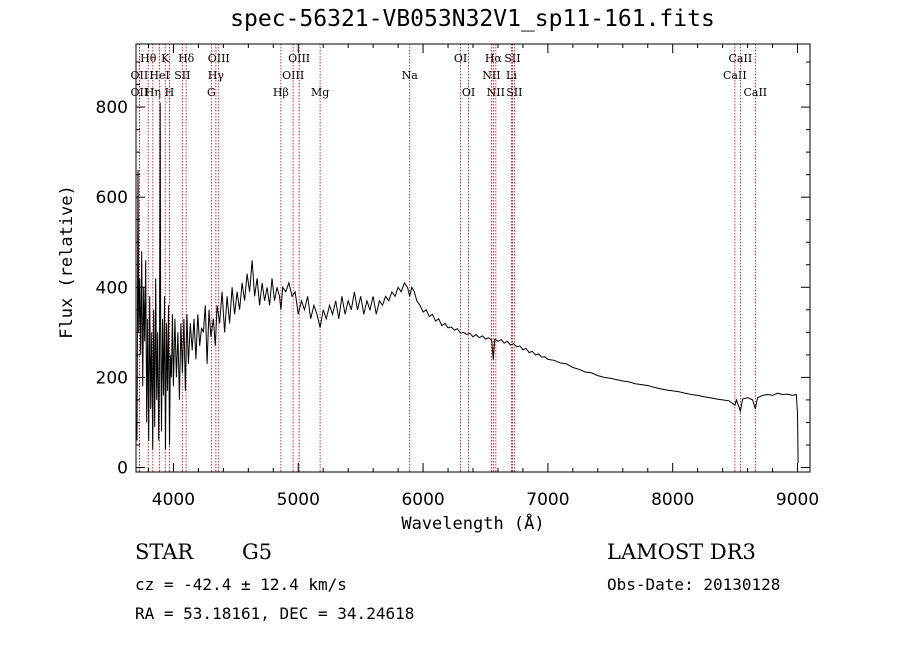 Image resolution: width=900 pixels, height=649 pixels. What do you see at coordinates (547, 500) in the screenshot?
I see `x-tick-label: 7000` at bounding box center [547, 500].